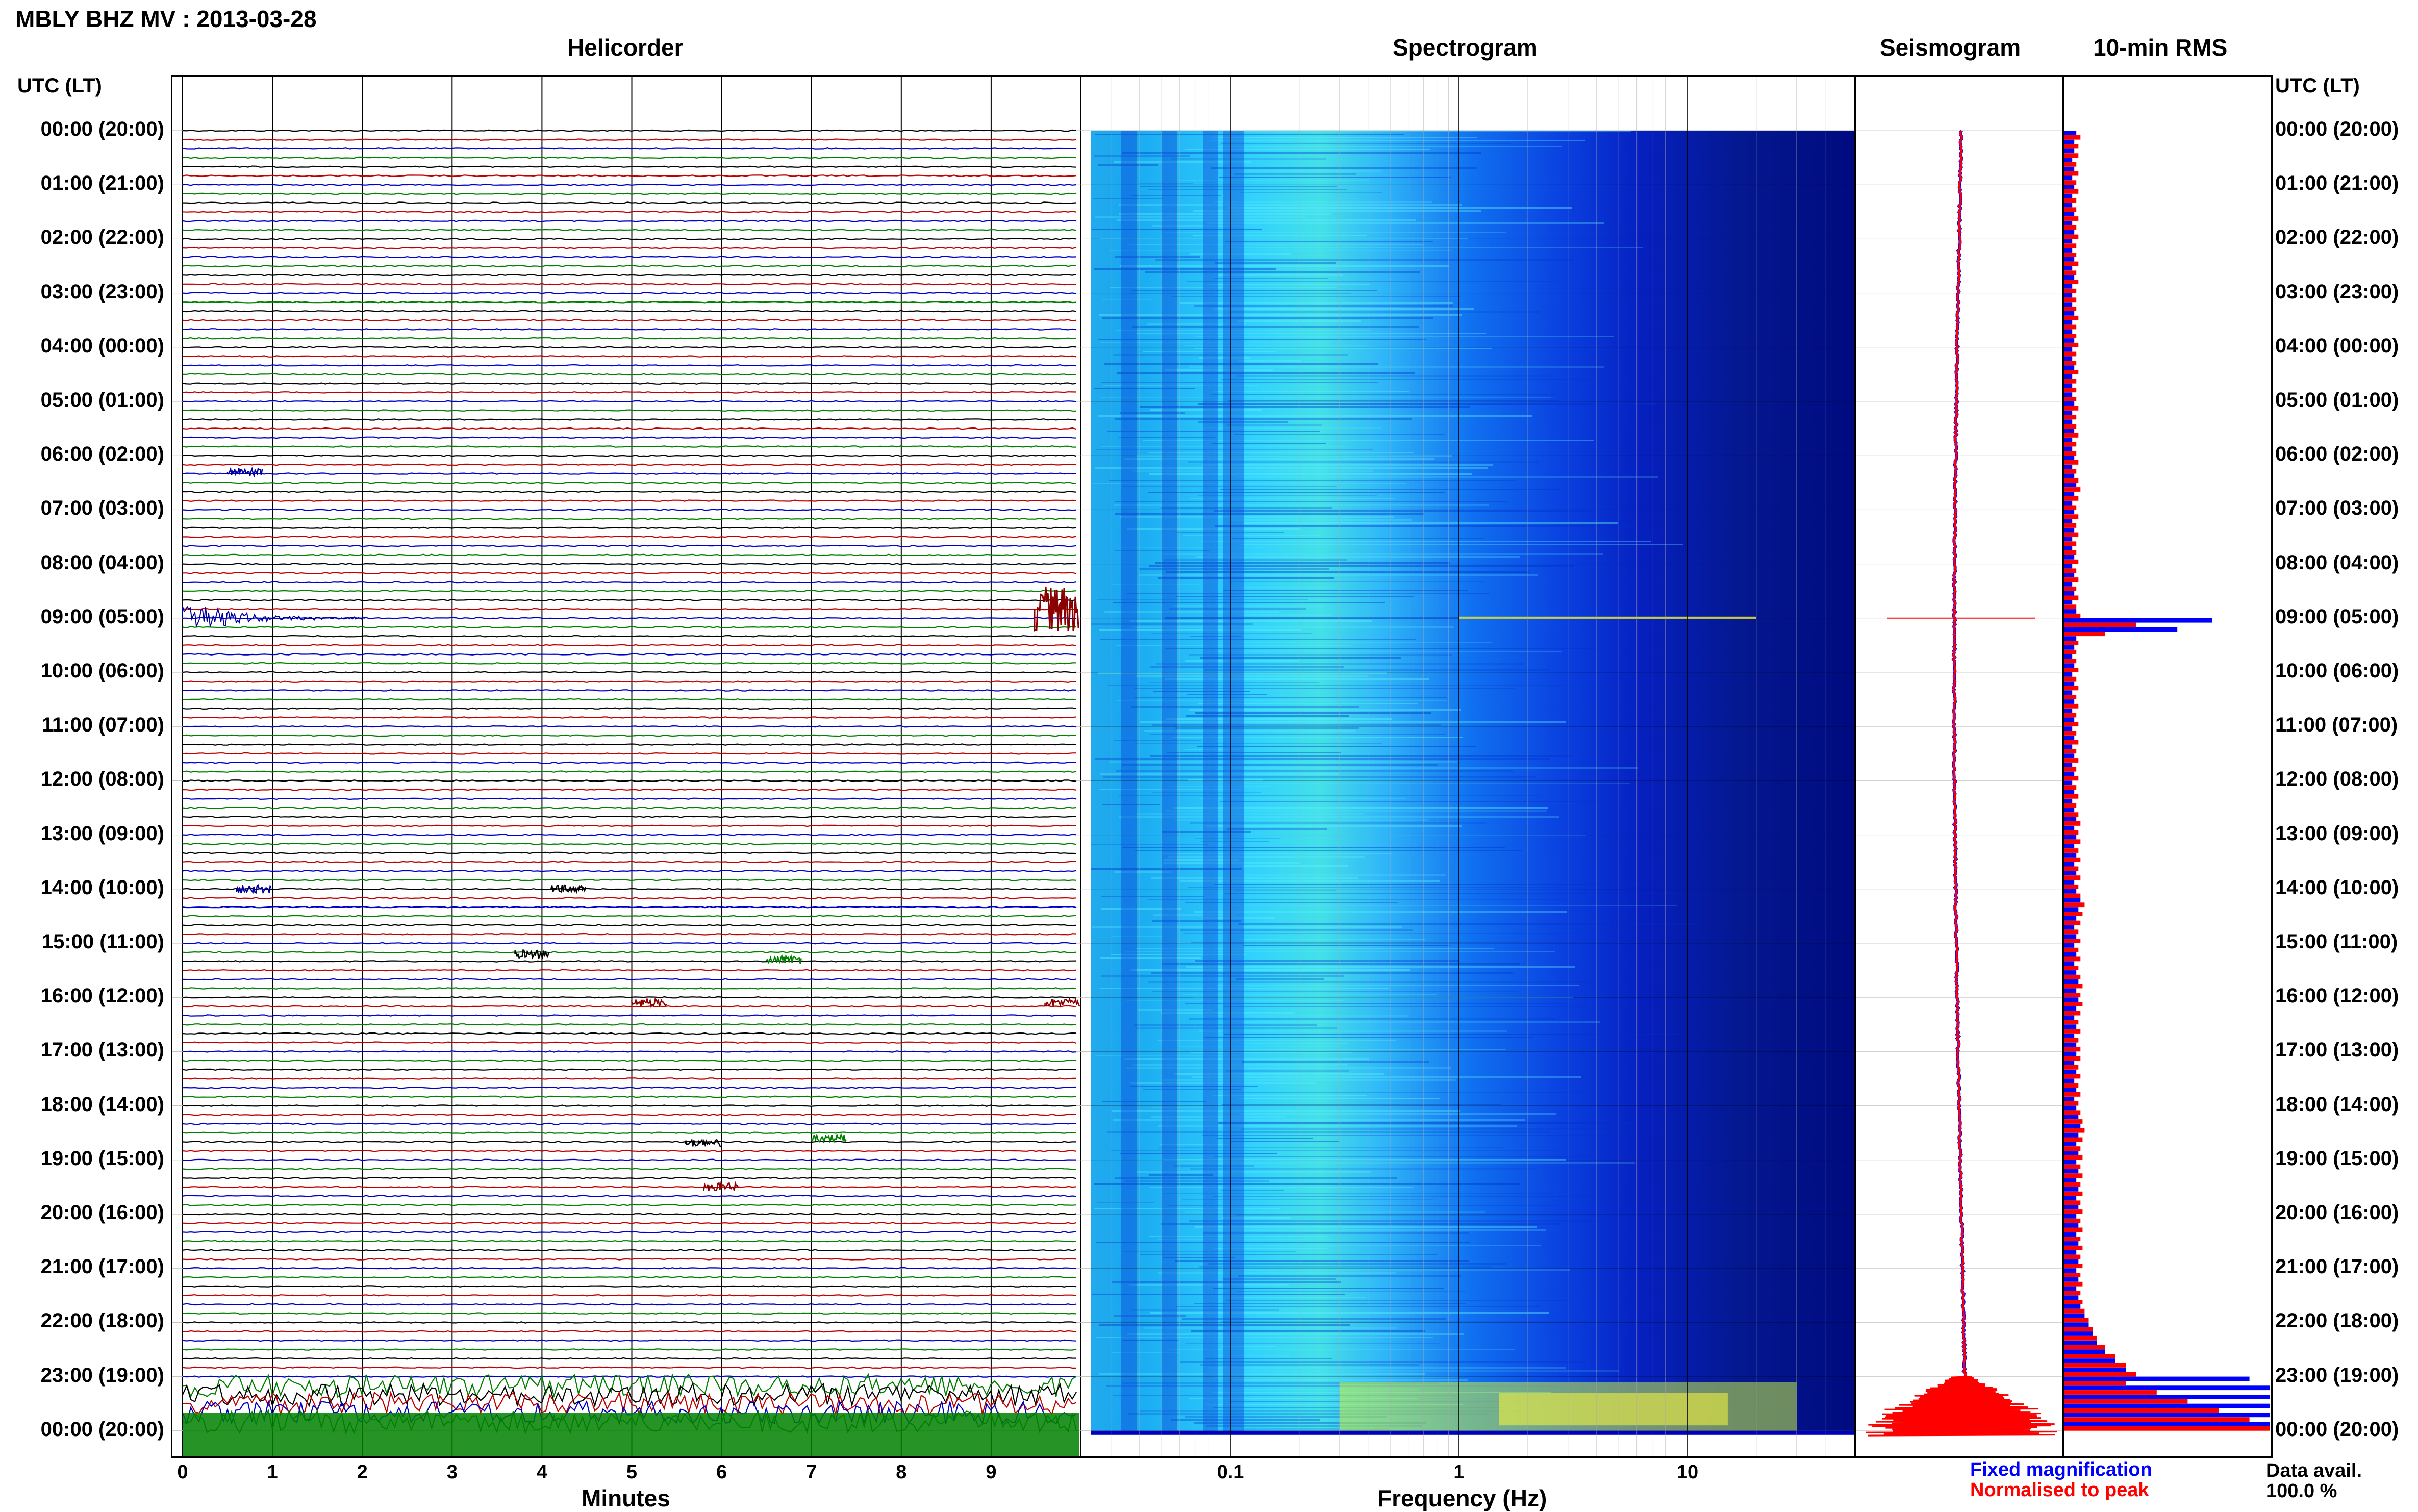 The height and width of the screenshot is (1512, 2418). What do you see at coordinates (1959, 783) in the screenshot?
I see `seismogram-plot` at bounding box center [1959, 783].